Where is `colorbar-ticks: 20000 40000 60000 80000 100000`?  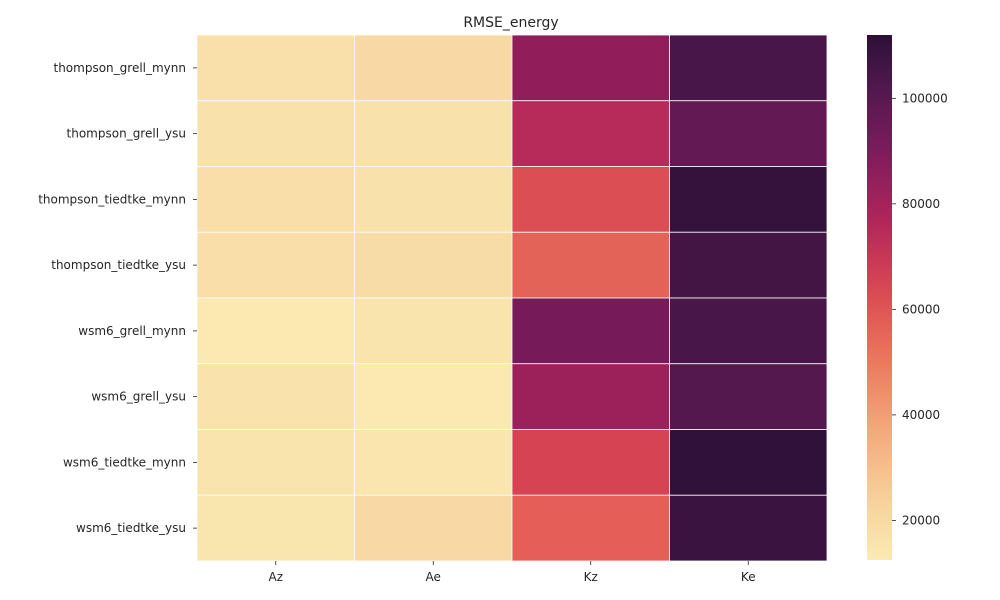 colorbar-ticks: 20000 40000 60000 80000 100000 is located at coordinates (920, 309).